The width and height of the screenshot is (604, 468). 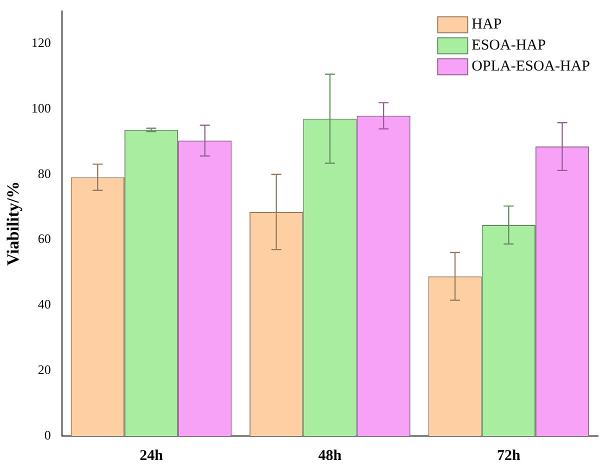 What do you see at coordinates (13, 223) in the screenshot?
I see `y-axis-title: Viability/%` at bounding box center [13, 223].